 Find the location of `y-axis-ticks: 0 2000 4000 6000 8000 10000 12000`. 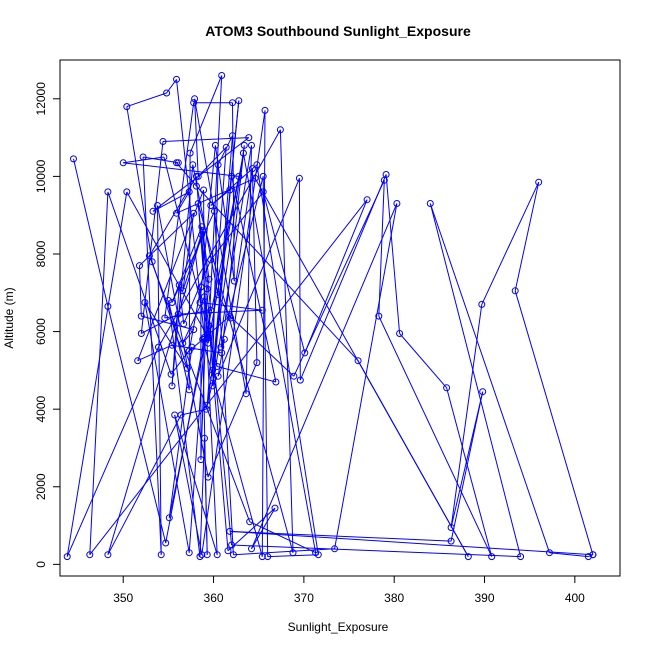

y-axis-ticks: 0 2000 4000 6000 8000 10000 12000 is located at coordinates (47, 325).